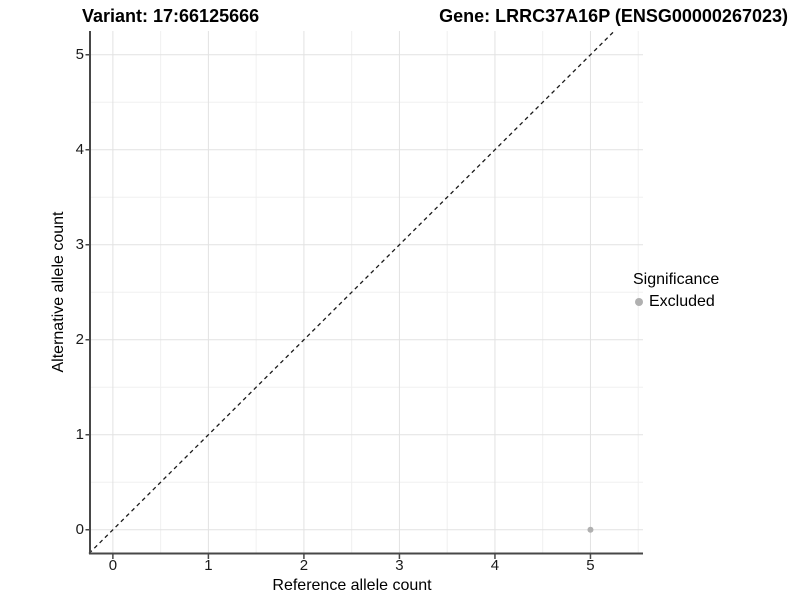  What do you see at coordinates (171, 16) in the screenshot?
I see `plot-title-variant: Variant: 17:66125666` at bounding box center [171, 16].